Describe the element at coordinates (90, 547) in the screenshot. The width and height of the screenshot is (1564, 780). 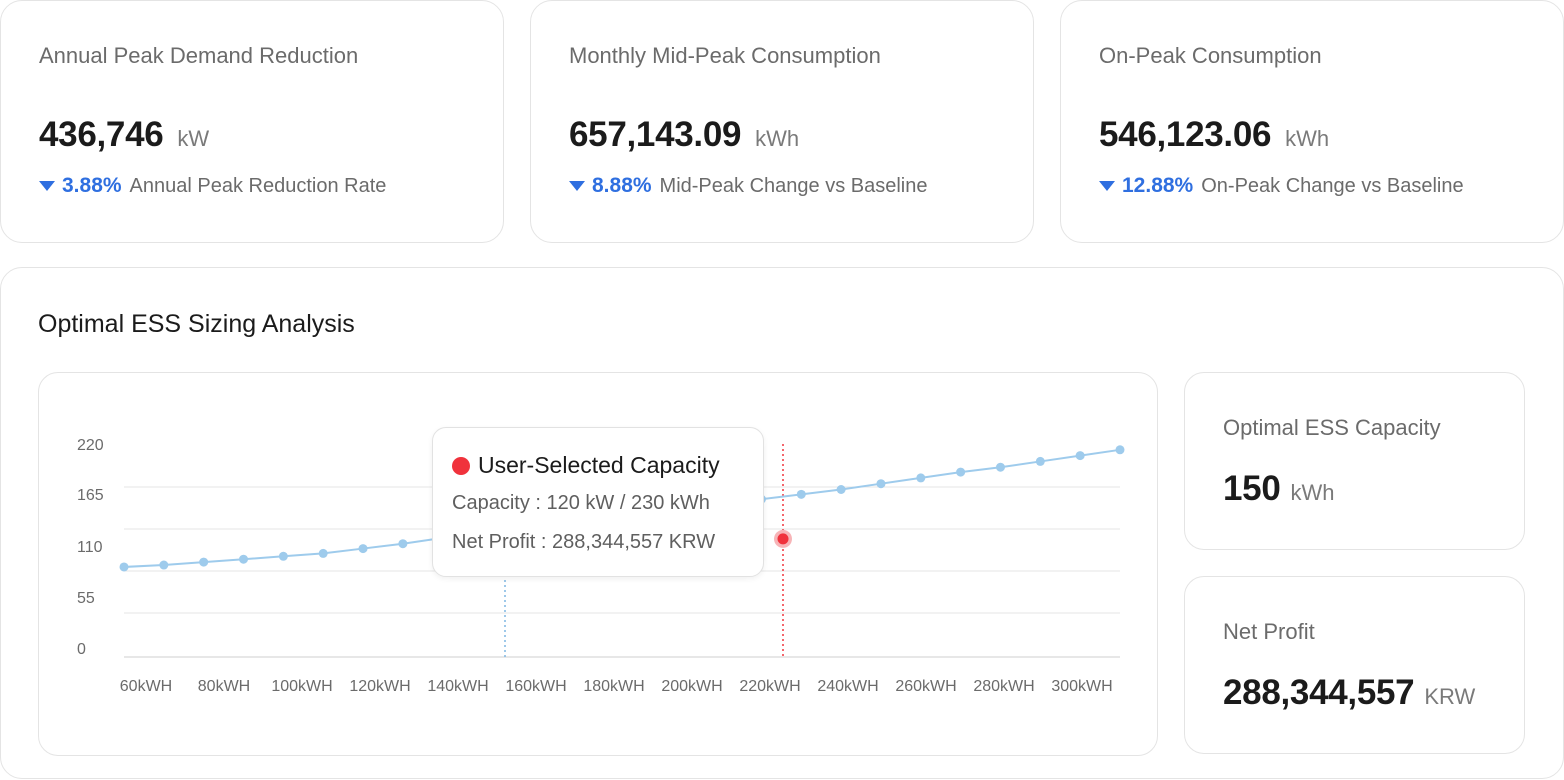
I see `y-tick-label: 110` at that location.